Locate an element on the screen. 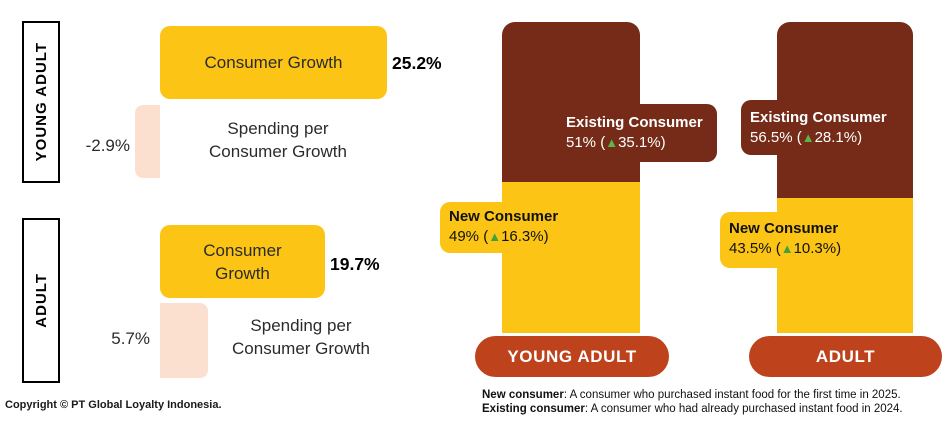 This screenshot has width=945, height=423. consumer-growth-value-adult: 19.7% is located at coordinates (355, 264).